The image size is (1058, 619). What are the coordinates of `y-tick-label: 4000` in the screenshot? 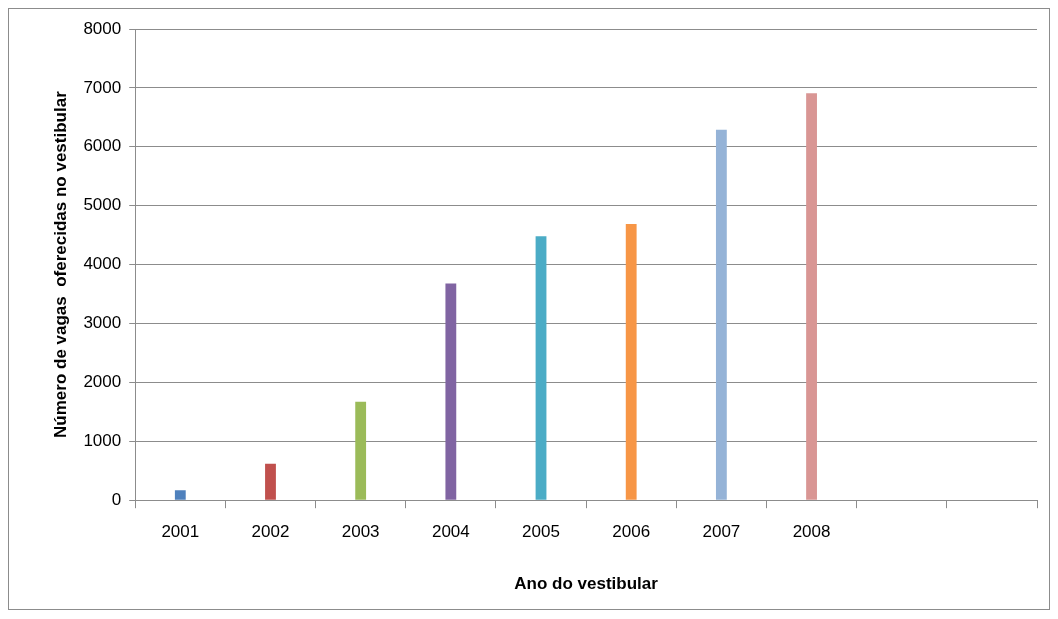 It's located at (102, 264).